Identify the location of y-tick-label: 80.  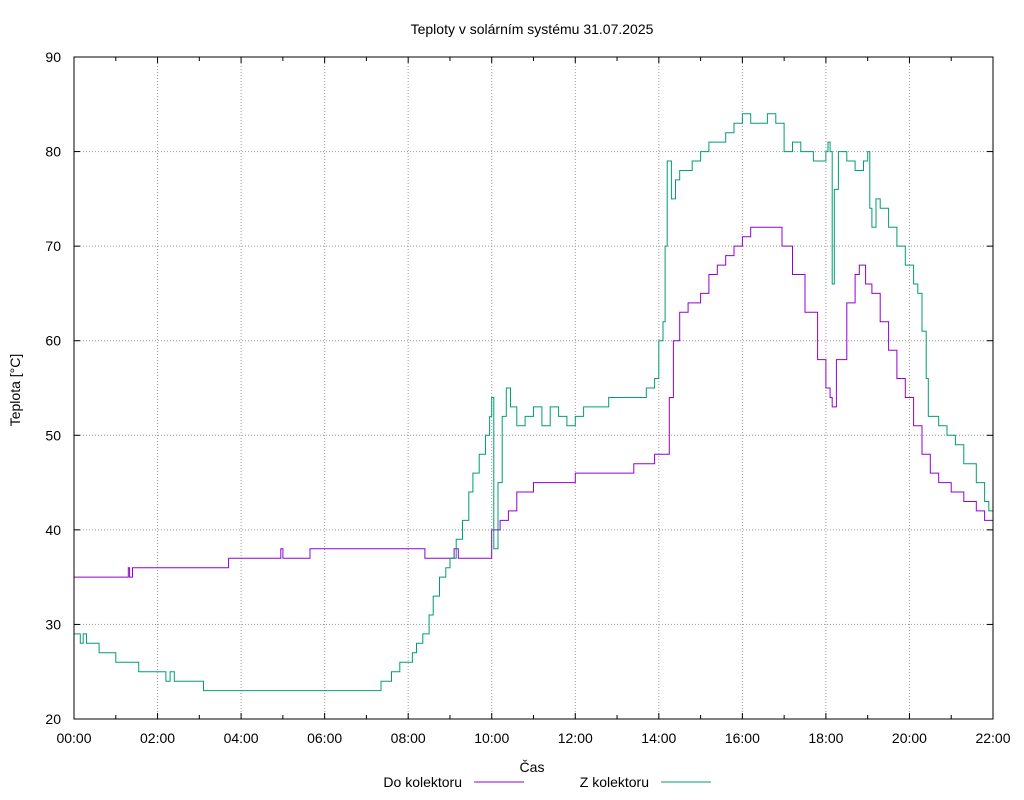
(53, 152).